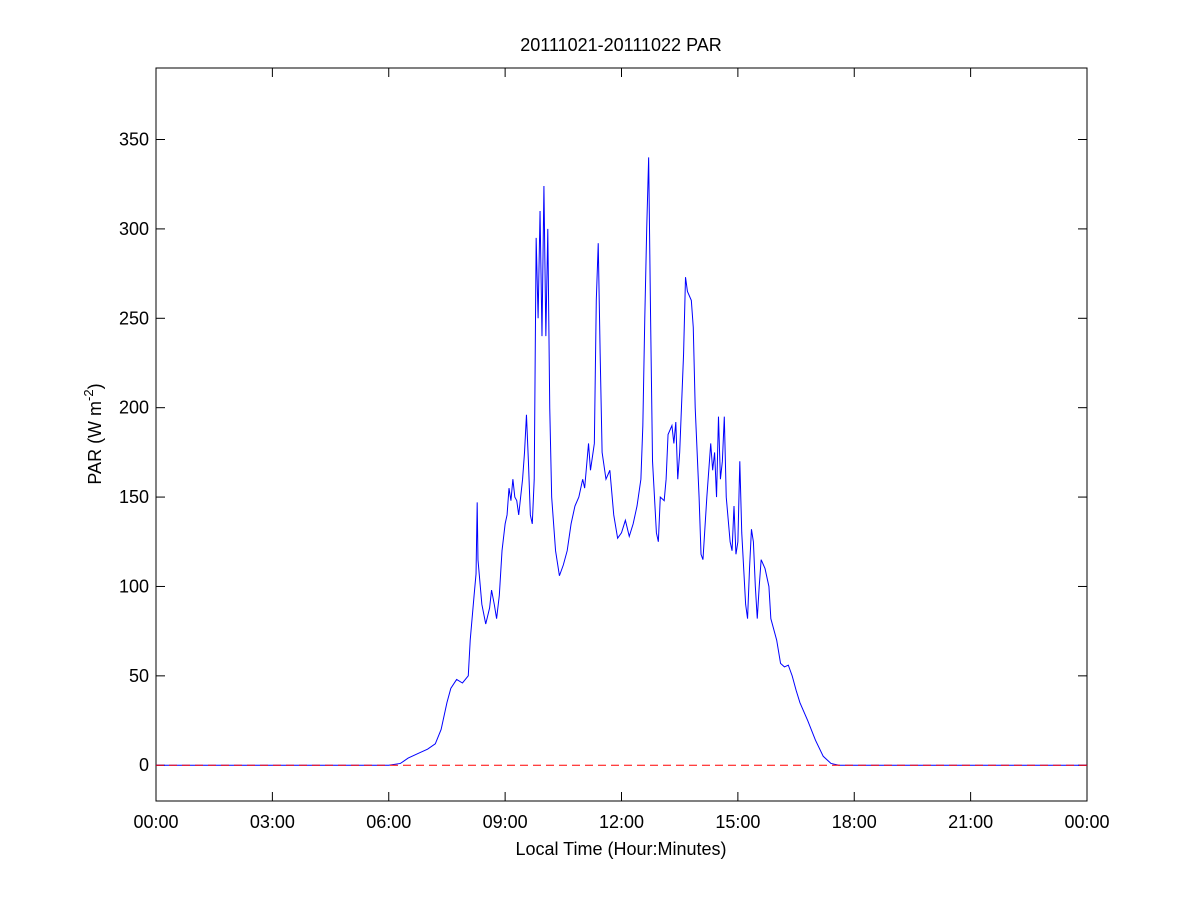 The width and height of the screenshot is (1201, 901). What do you see at coordinates (134, 318) in the screenshot?
I see `y-tick-label: 250` at bounding box center [134, 318].